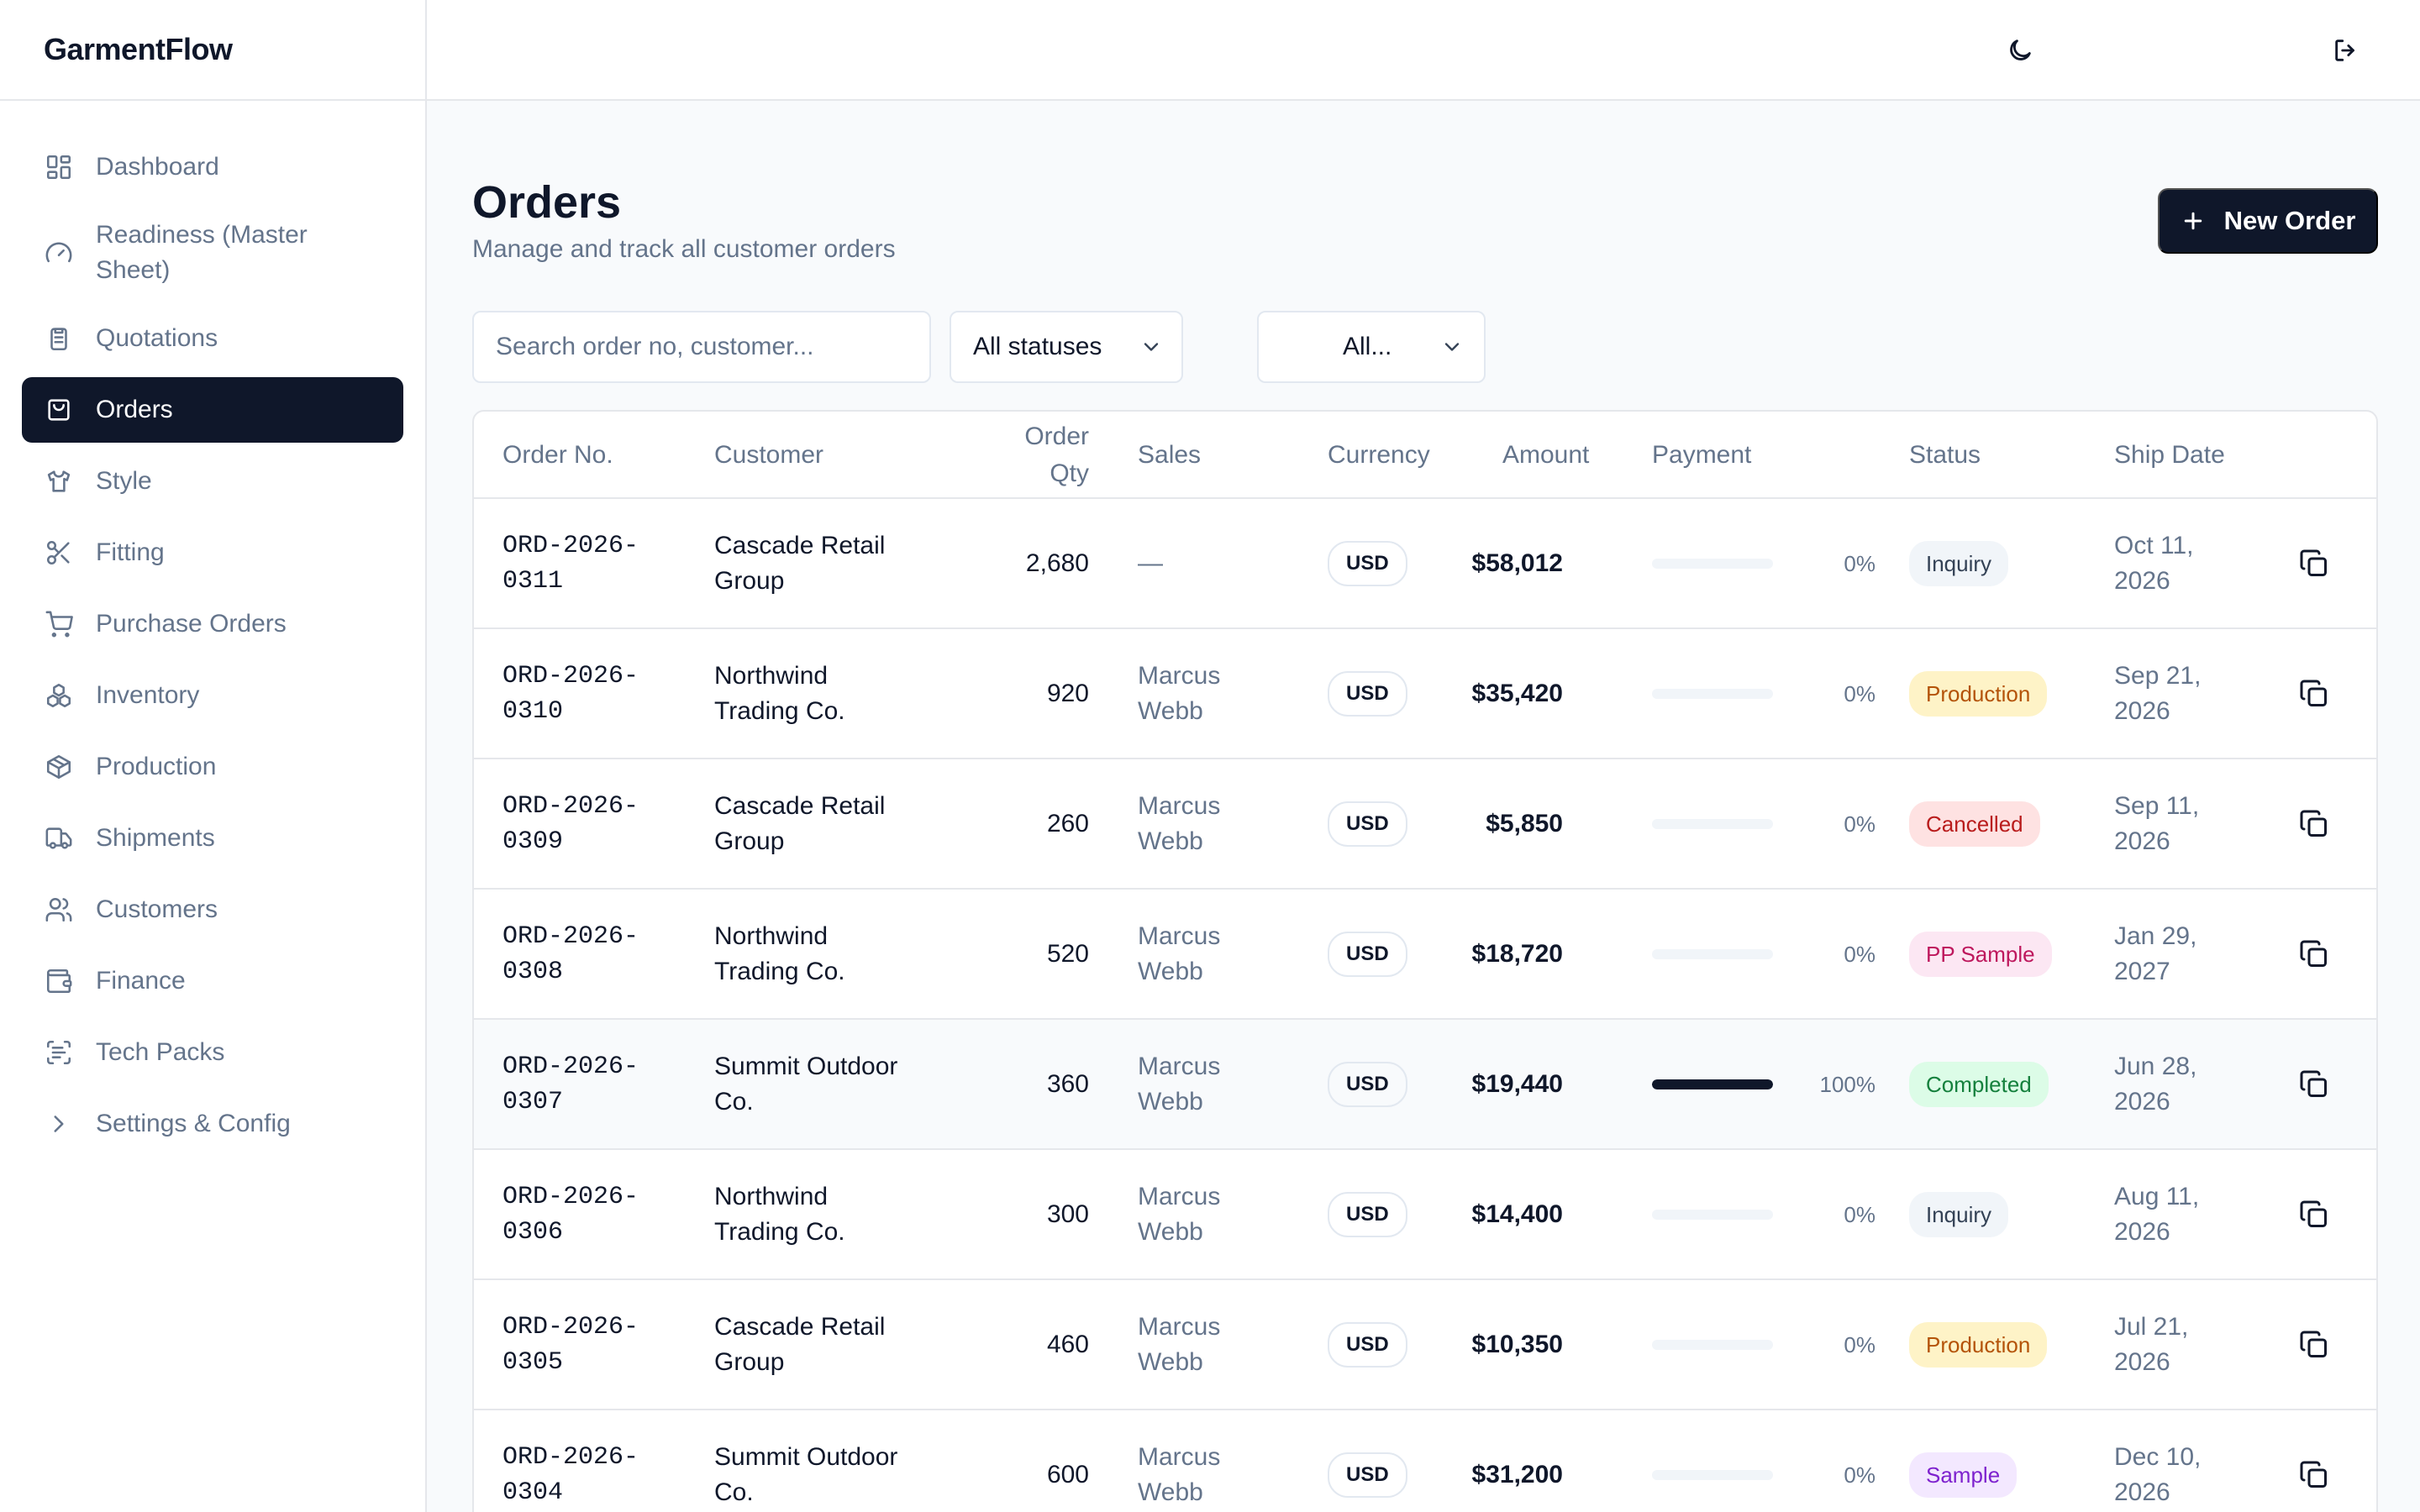 The height and width of the screenshot is (1512, 2420). What do you see at coordinates (570, 1214) in the screenshot?
I see `order-no-cell: ORD-2026- 0306` at bounding box center [570, 1214].